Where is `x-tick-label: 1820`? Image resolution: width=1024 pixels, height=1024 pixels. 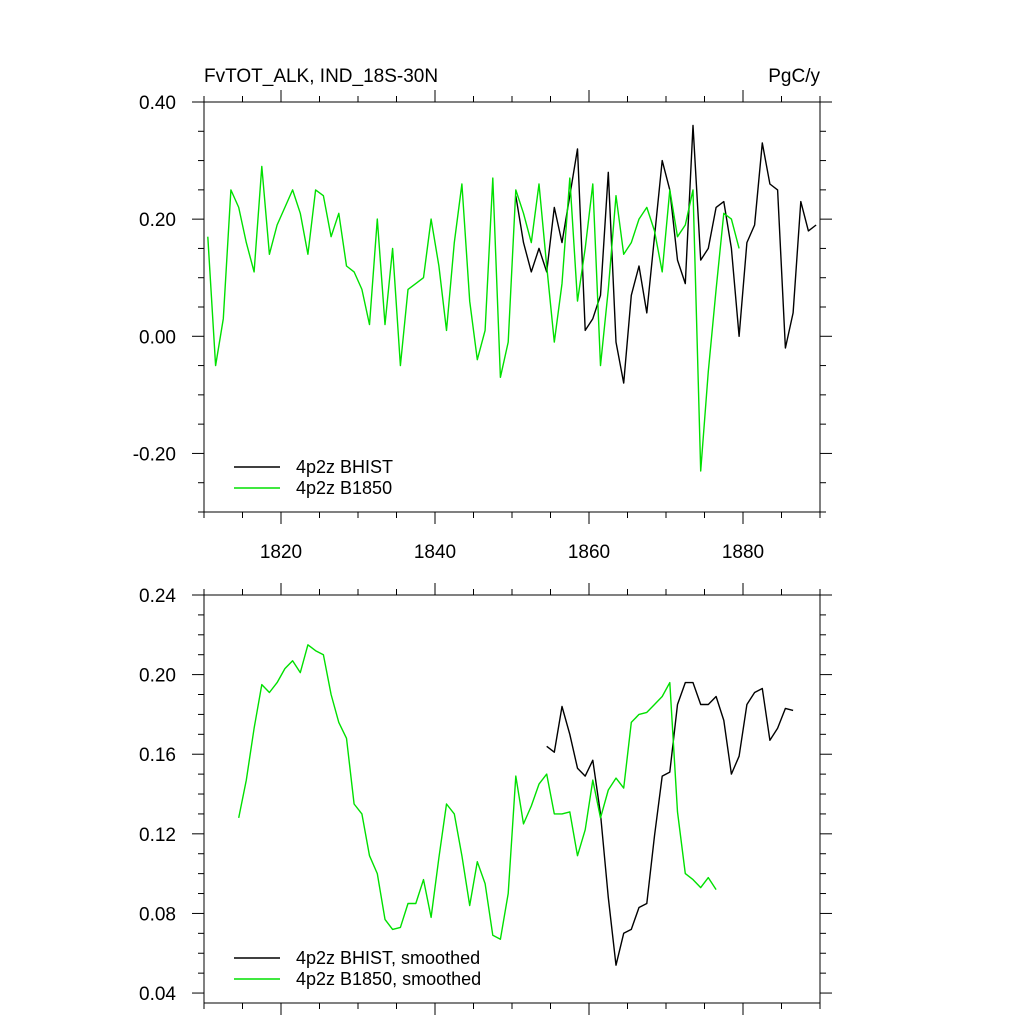 x-tick-label: 1820 is located at coordinates (281, 552).